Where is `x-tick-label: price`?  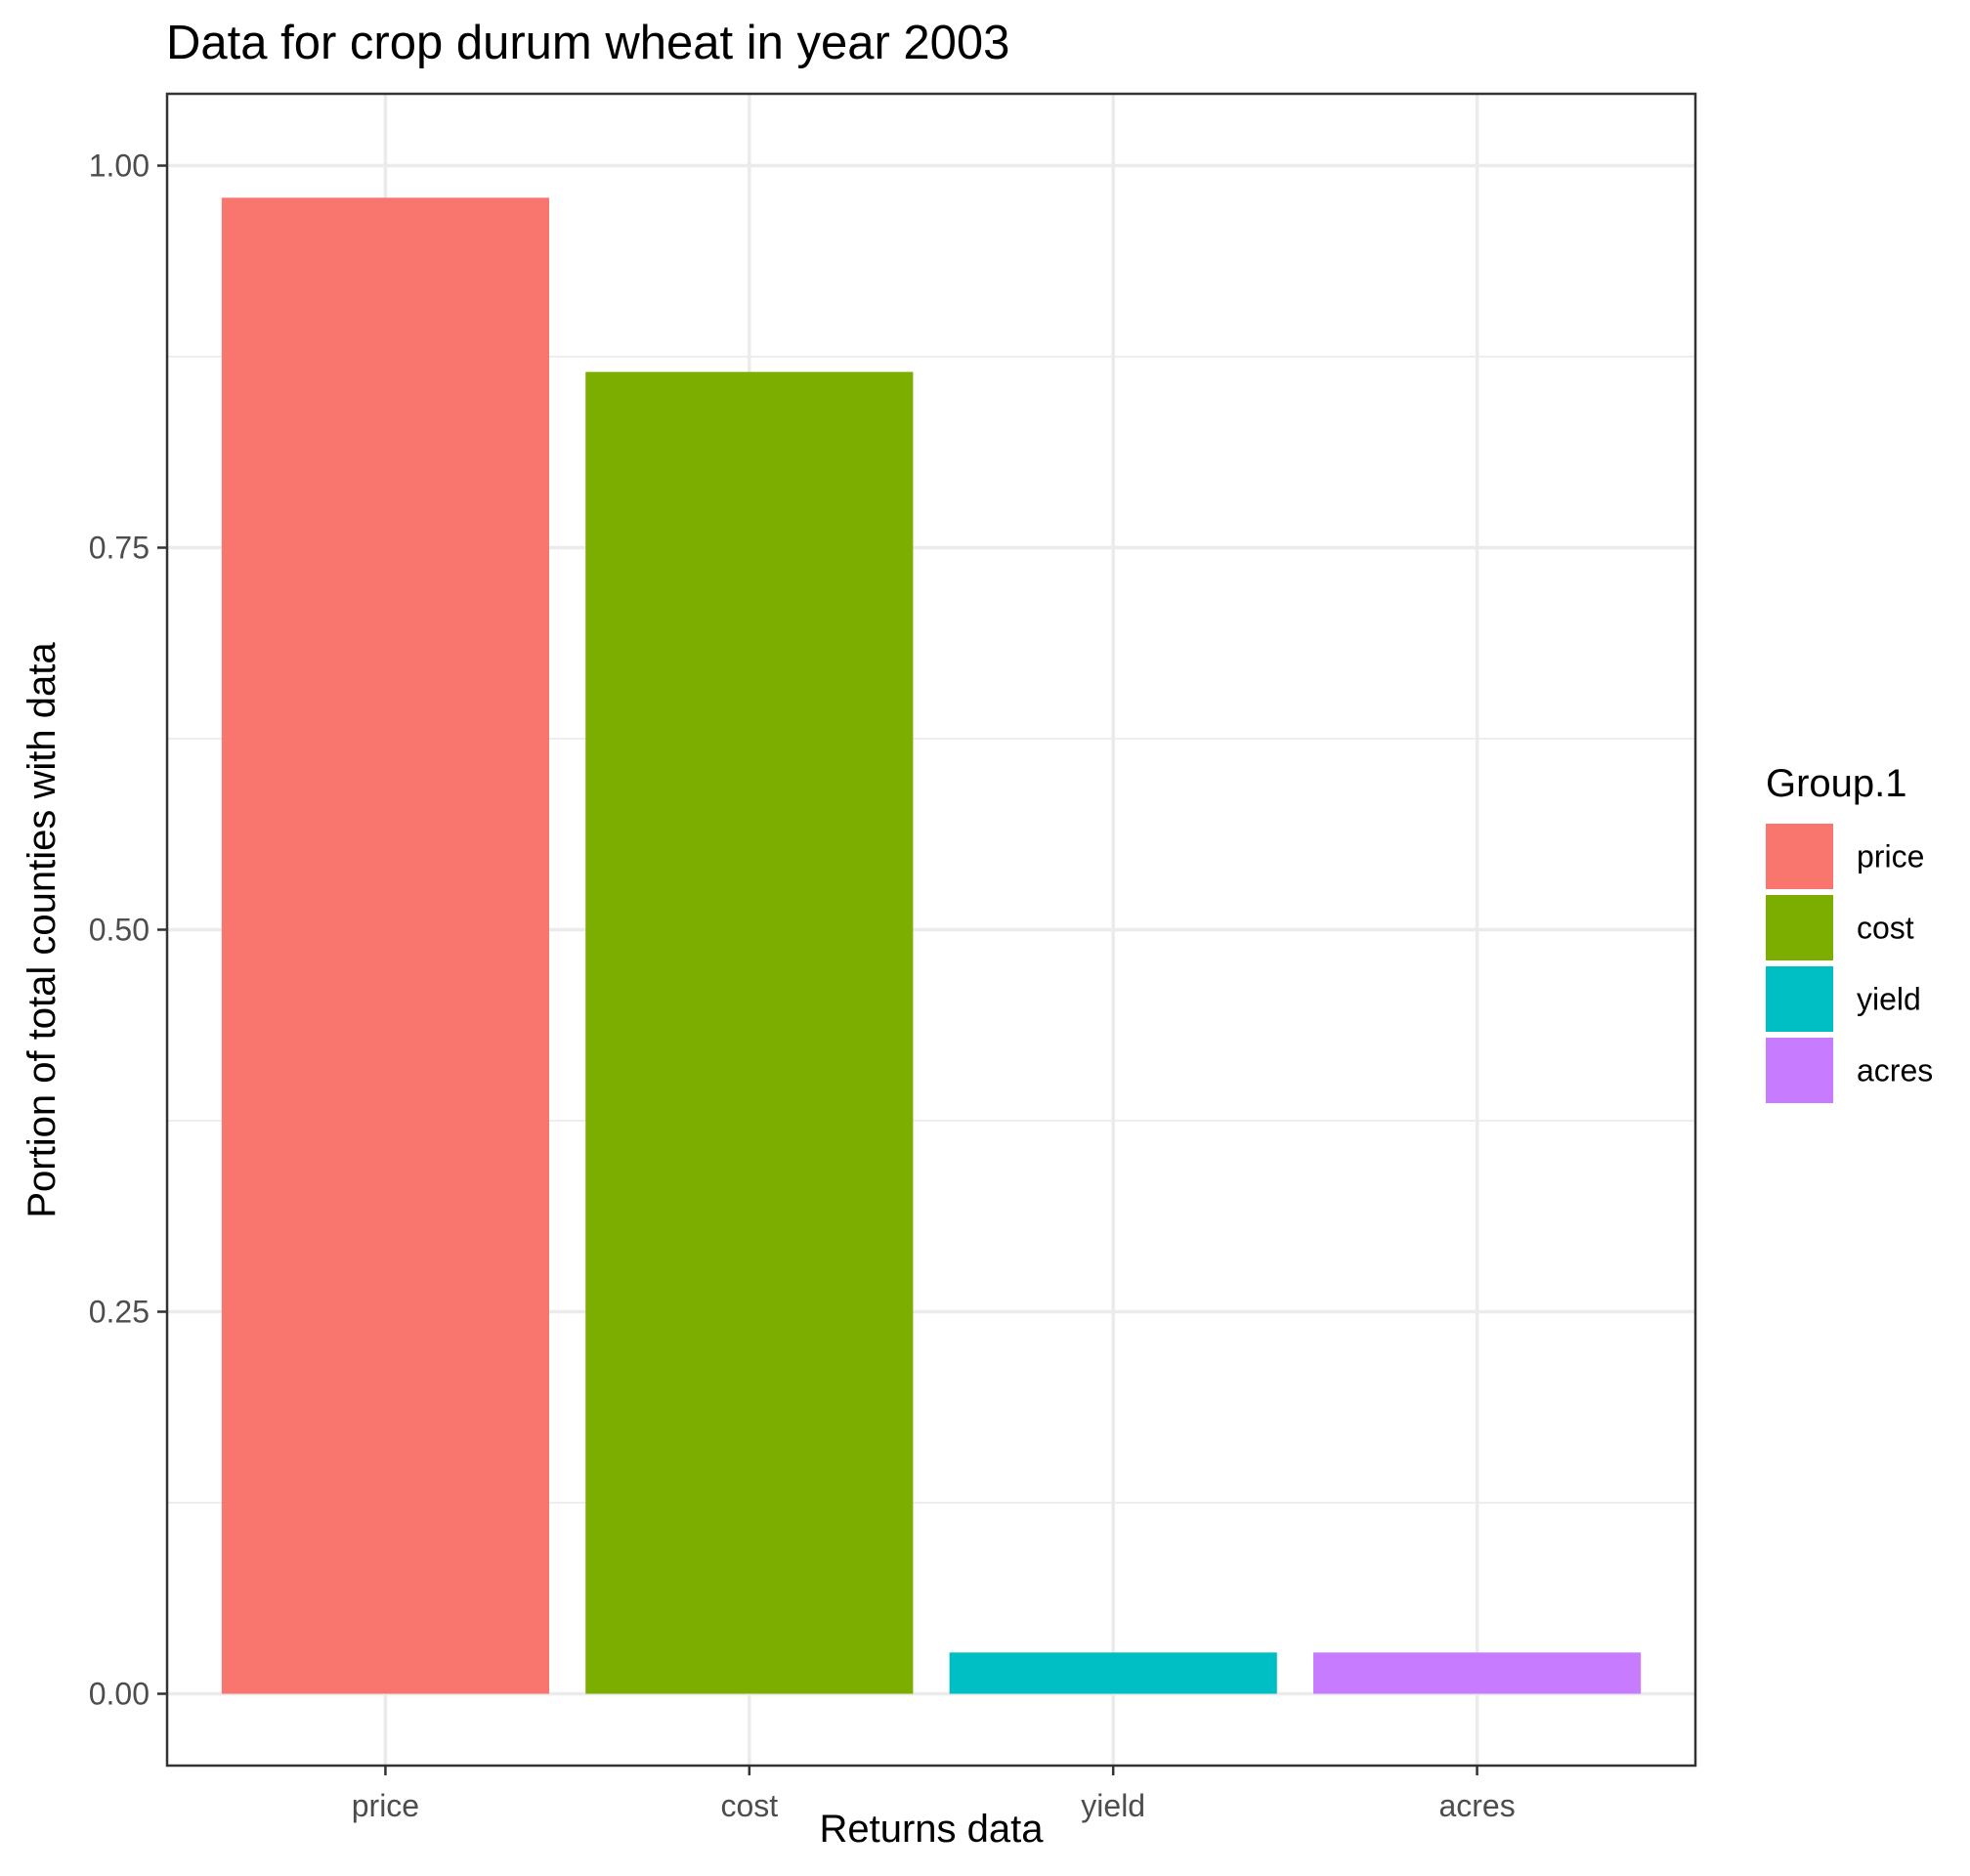 x-tick-label: price is located at coordinates (385, 1805).